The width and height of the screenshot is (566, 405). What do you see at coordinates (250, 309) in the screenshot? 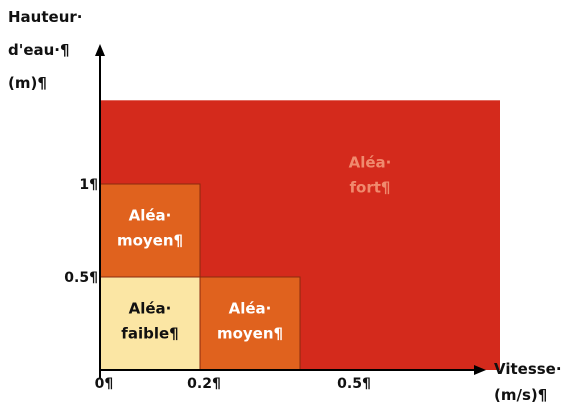
I see `zone-label-moyen-2: Aléa·` at bounding box center [250, 309].